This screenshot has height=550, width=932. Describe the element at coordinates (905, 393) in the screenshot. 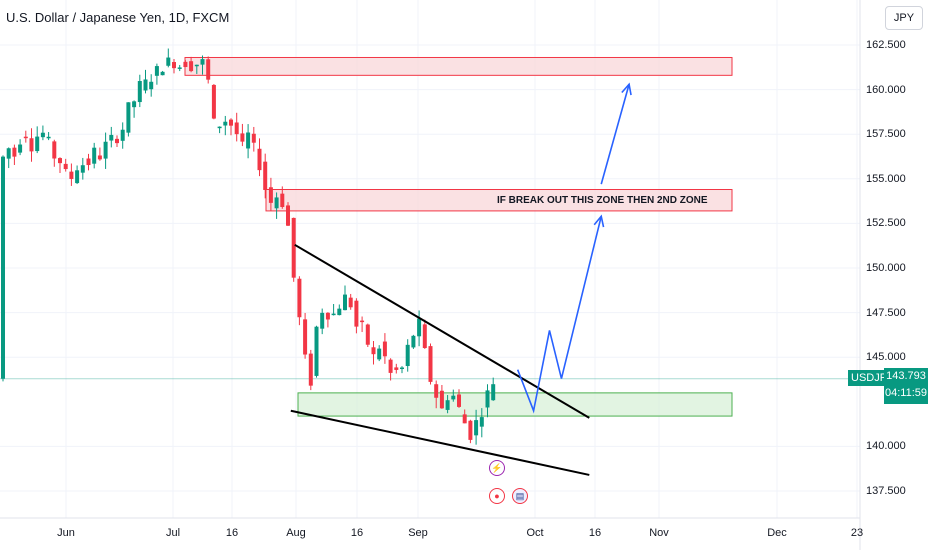

I see `bar-countdown: 04:11:59` at that location.